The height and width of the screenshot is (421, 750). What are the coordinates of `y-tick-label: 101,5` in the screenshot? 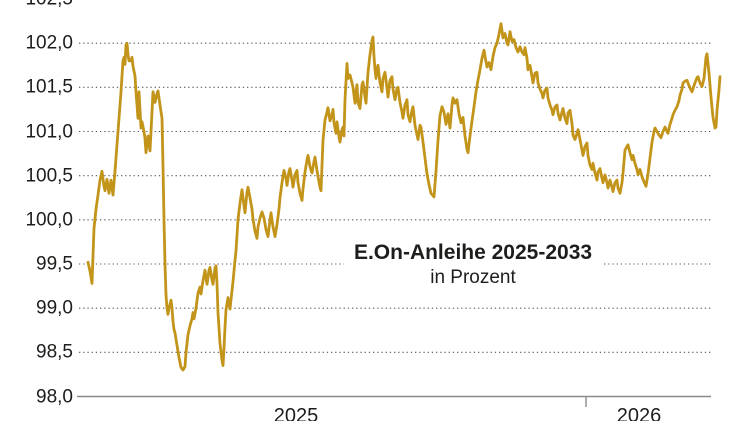 It's located at (49, 87).